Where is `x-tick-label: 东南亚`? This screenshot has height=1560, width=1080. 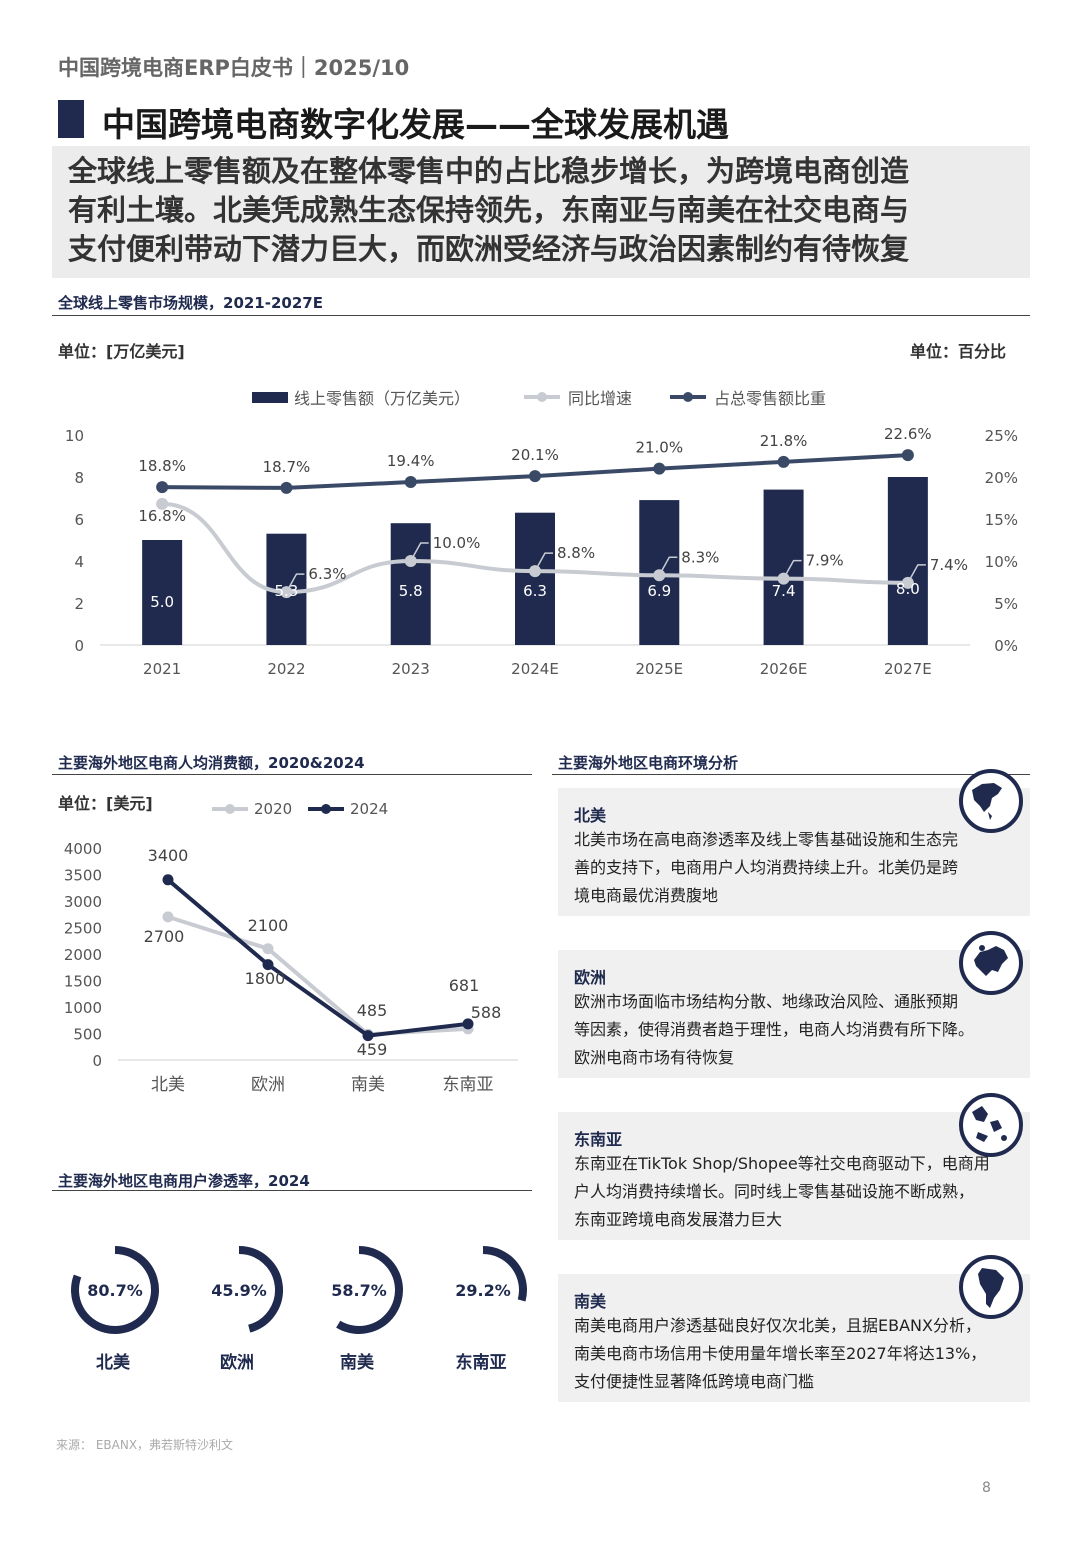
x-tick-label: 东南亚 is located at coordinates (468, 1085).